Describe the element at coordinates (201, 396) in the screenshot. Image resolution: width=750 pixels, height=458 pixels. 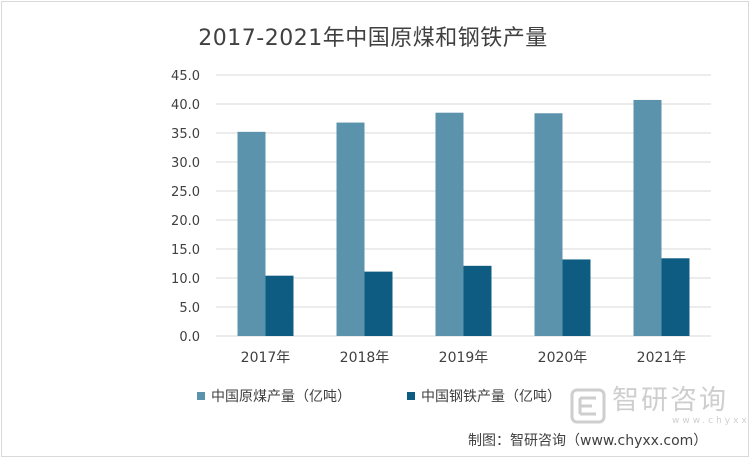
I see `legend-swatch-coal` at that location.